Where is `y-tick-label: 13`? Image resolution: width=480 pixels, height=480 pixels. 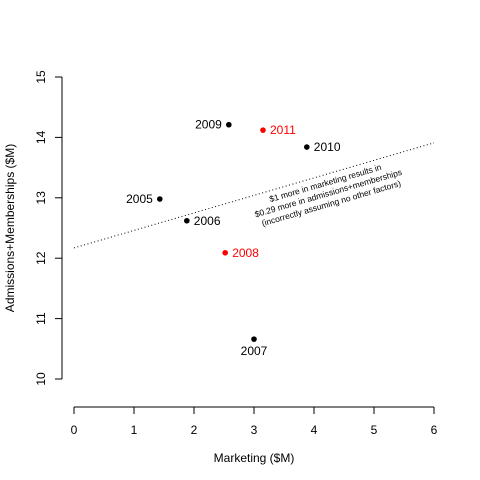 y-tick-label: 13 is located at coordinates (41, 198).